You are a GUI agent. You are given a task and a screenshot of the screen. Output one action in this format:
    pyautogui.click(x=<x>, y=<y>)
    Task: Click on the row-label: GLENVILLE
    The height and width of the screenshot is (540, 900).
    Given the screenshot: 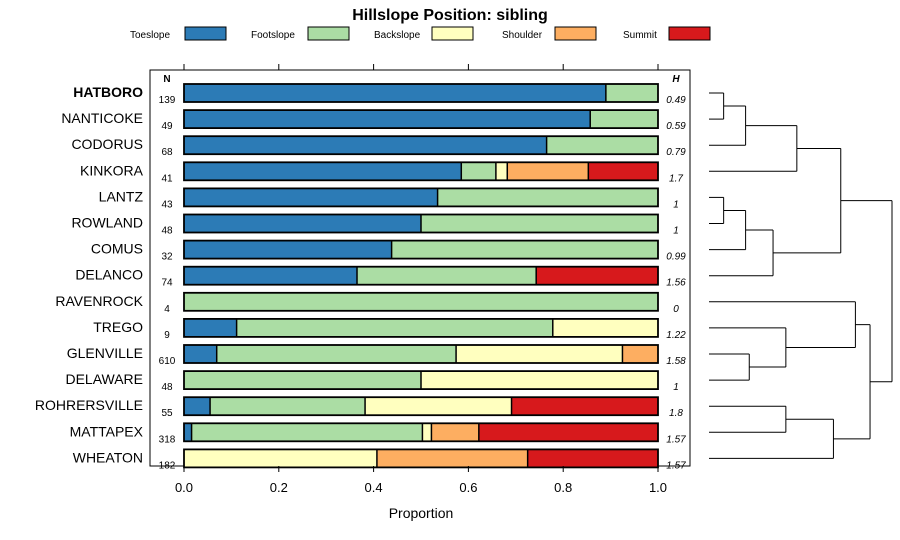 What is the action you would take?
    pyautogui.click(x=105, y=353)
    